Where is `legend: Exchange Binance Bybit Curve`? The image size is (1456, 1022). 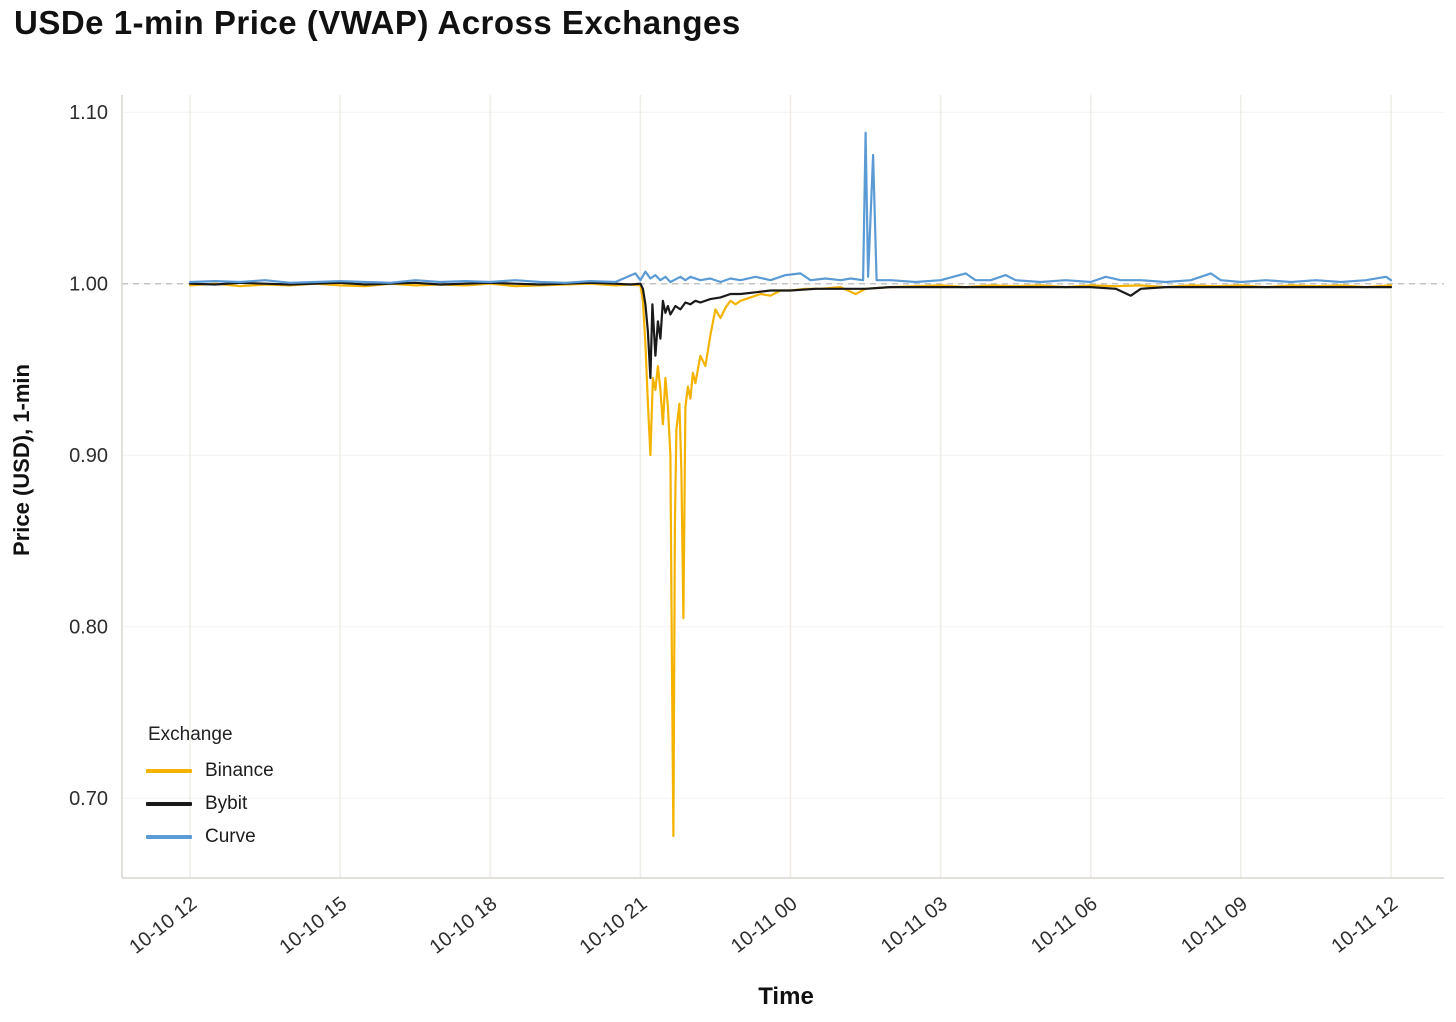 legend: Exchange Binance Bybit Curve is located at coordinates (210, 788).